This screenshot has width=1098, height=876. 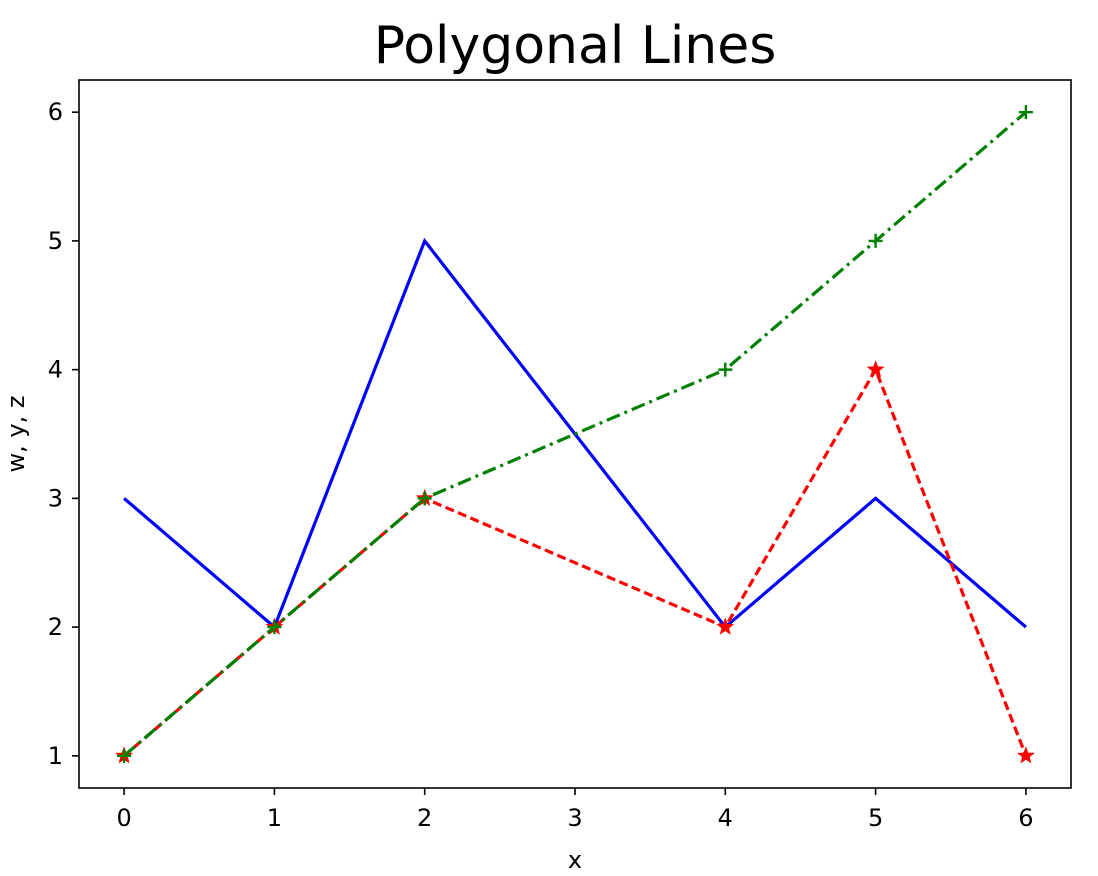 What do you see at coordinates (875, 818) in the screenshot?
I see `x-tick-label: 5` at bounding box center [875, 818].